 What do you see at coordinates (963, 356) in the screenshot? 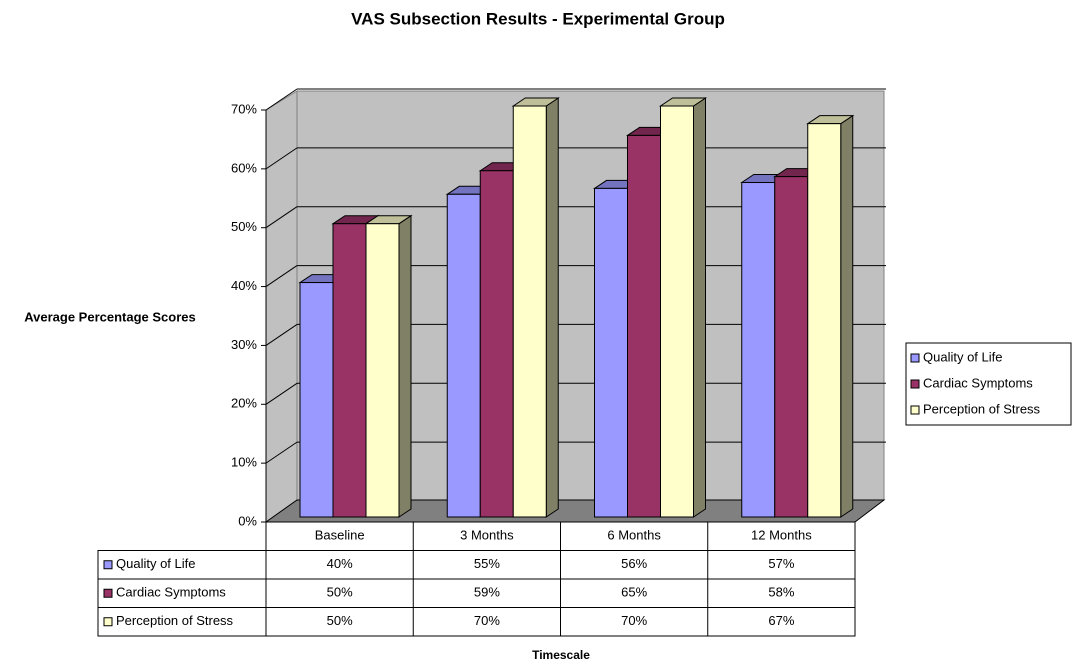
I see `legend-label: Quality of Life` at bounding box center [963, 356].